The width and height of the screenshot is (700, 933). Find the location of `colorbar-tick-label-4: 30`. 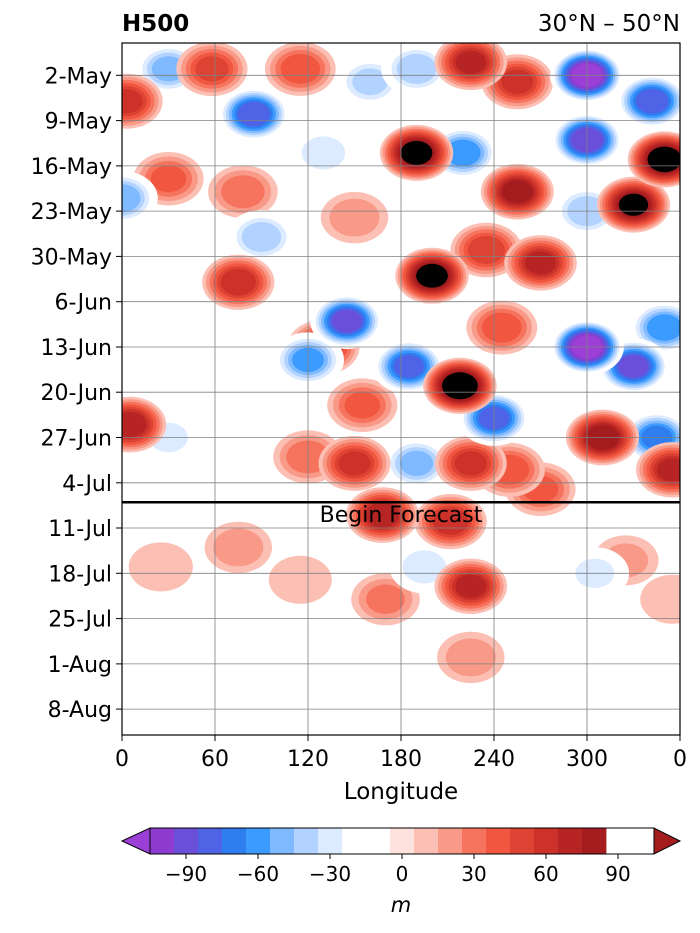

colorbar-tick-label-4: 30 is located at coordinates (473, 874).